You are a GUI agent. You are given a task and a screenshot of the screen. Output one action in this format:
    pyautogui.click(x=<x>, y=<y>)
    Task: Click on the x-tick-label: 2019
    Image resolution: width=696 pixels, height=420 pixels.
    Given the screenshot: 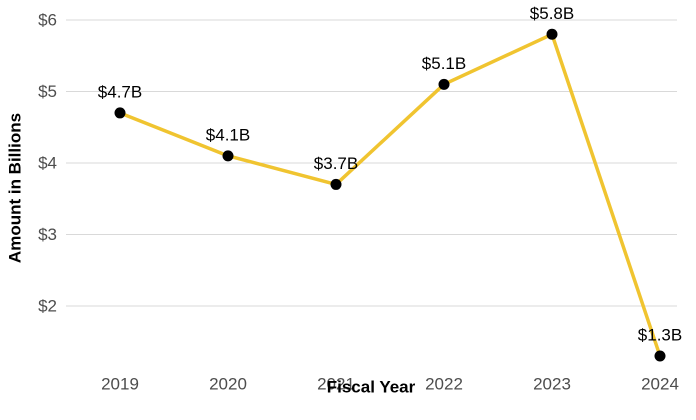 What is the action you would take?
    pyautogui.click(x=120, y=384)
    